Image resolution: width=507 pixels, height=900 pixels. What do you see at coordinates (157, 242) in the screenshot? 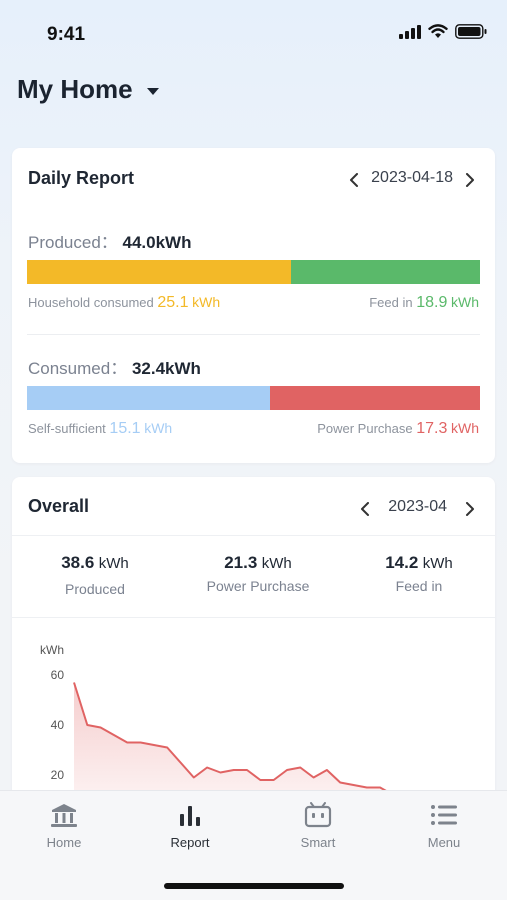
I see `produced-value: 44.0kWh` at bounding box center [157, 242].